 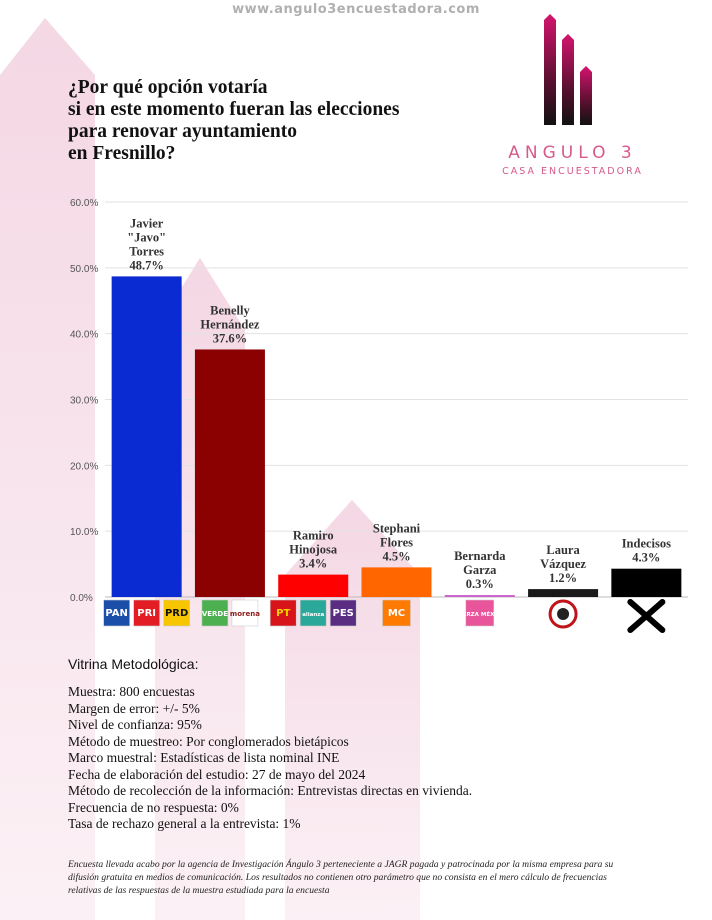 I want to click on data-label: 3.4%, so click(x=313, y=564).